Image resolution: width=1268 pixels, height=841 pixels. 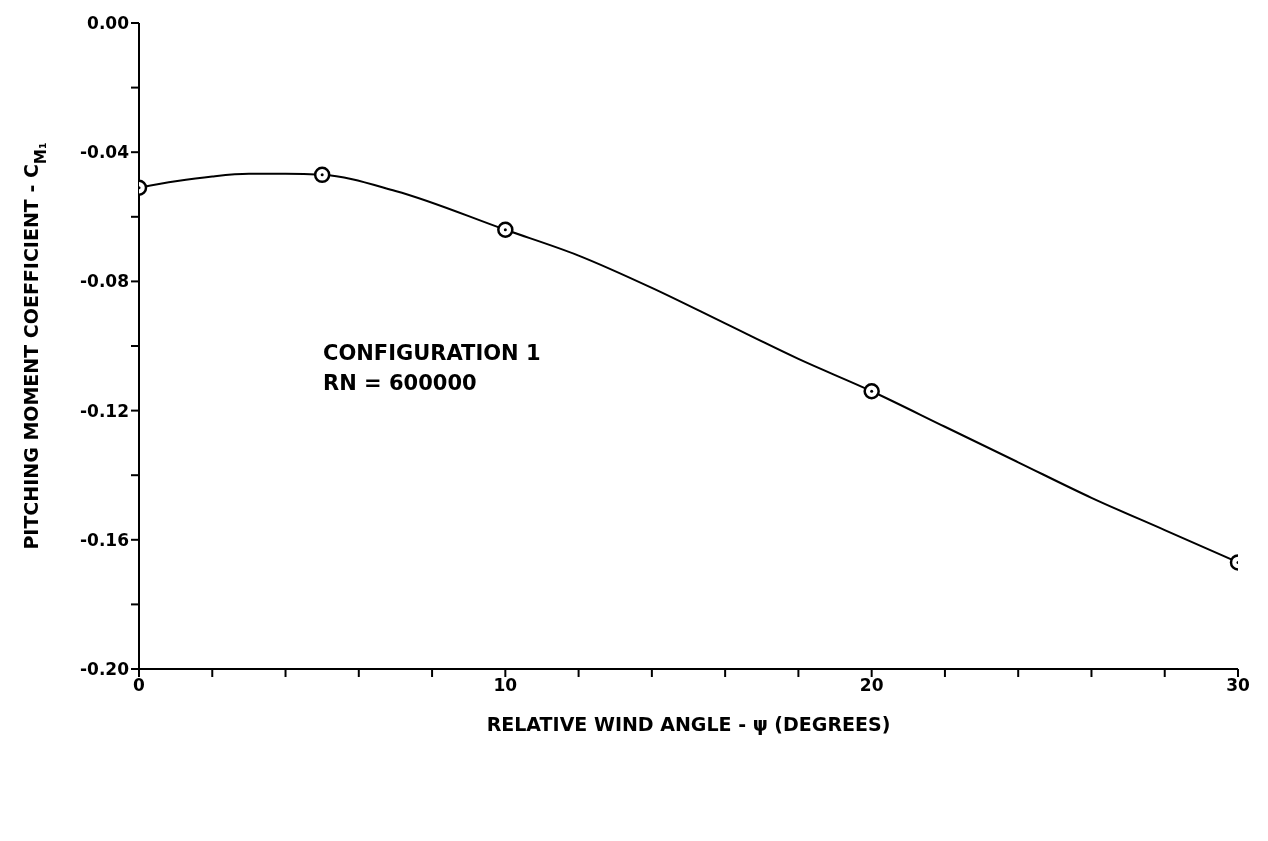 I want to click on y-tick-label: -0.04, so click(x=105, y=152).